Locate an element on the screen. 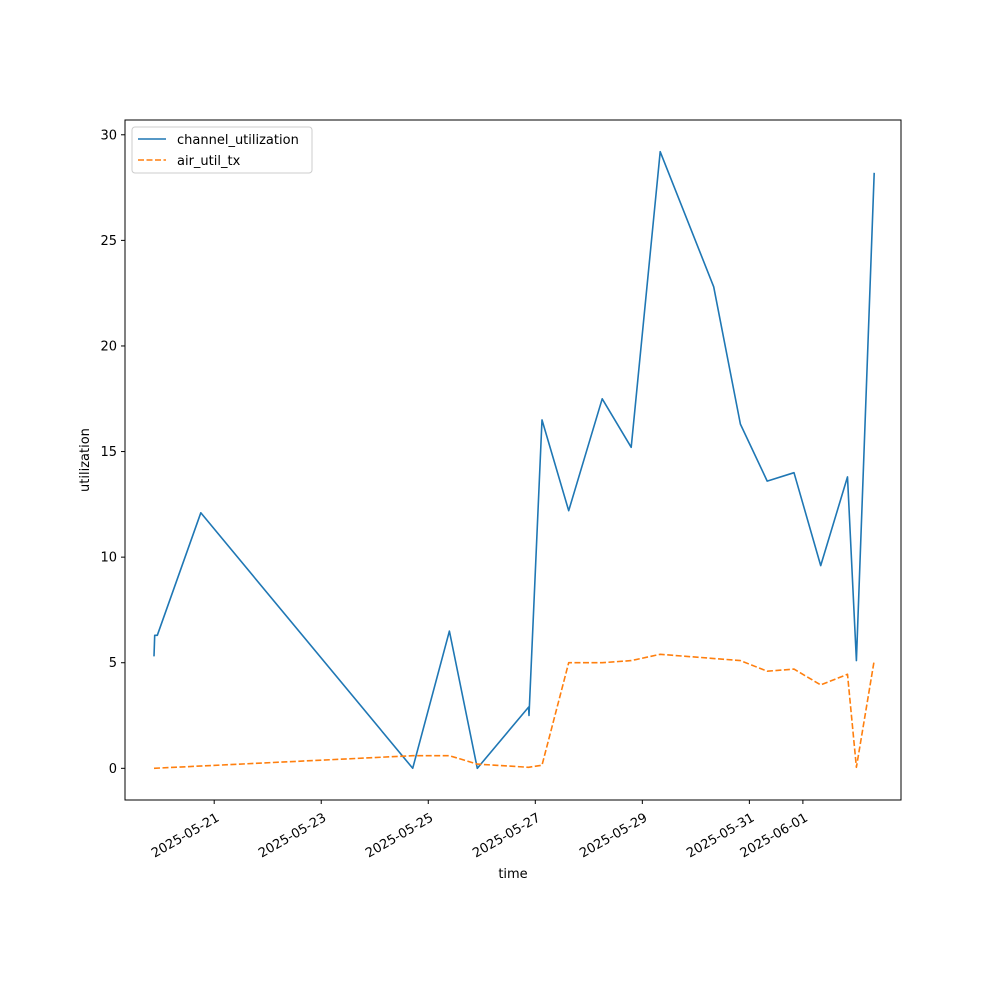  legend-frame is located at coordinates (222, 150).